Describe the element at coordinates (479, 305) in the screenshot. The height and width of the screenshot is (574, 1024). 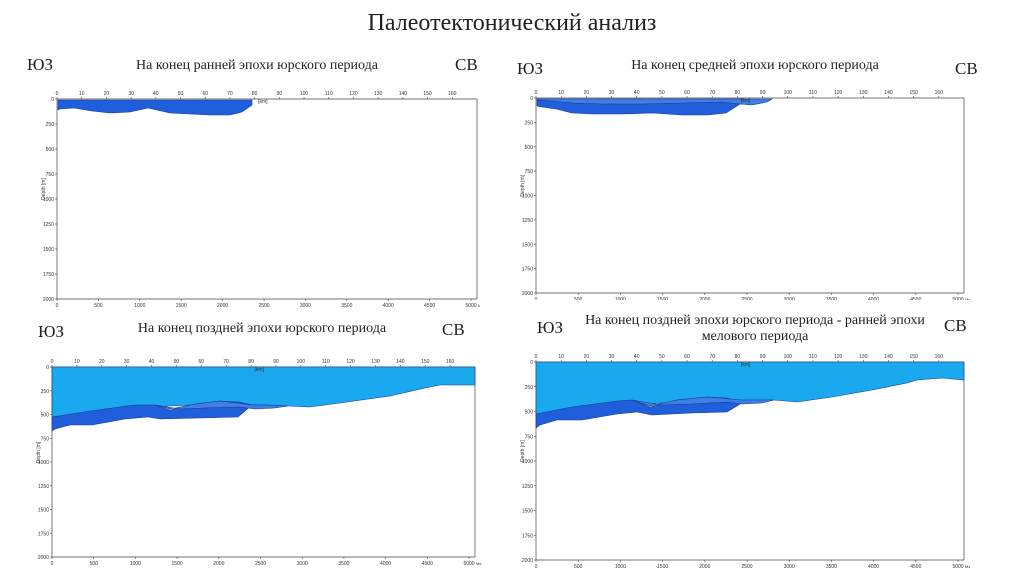
I see `bottom-axis-unit: Ms` at that location.